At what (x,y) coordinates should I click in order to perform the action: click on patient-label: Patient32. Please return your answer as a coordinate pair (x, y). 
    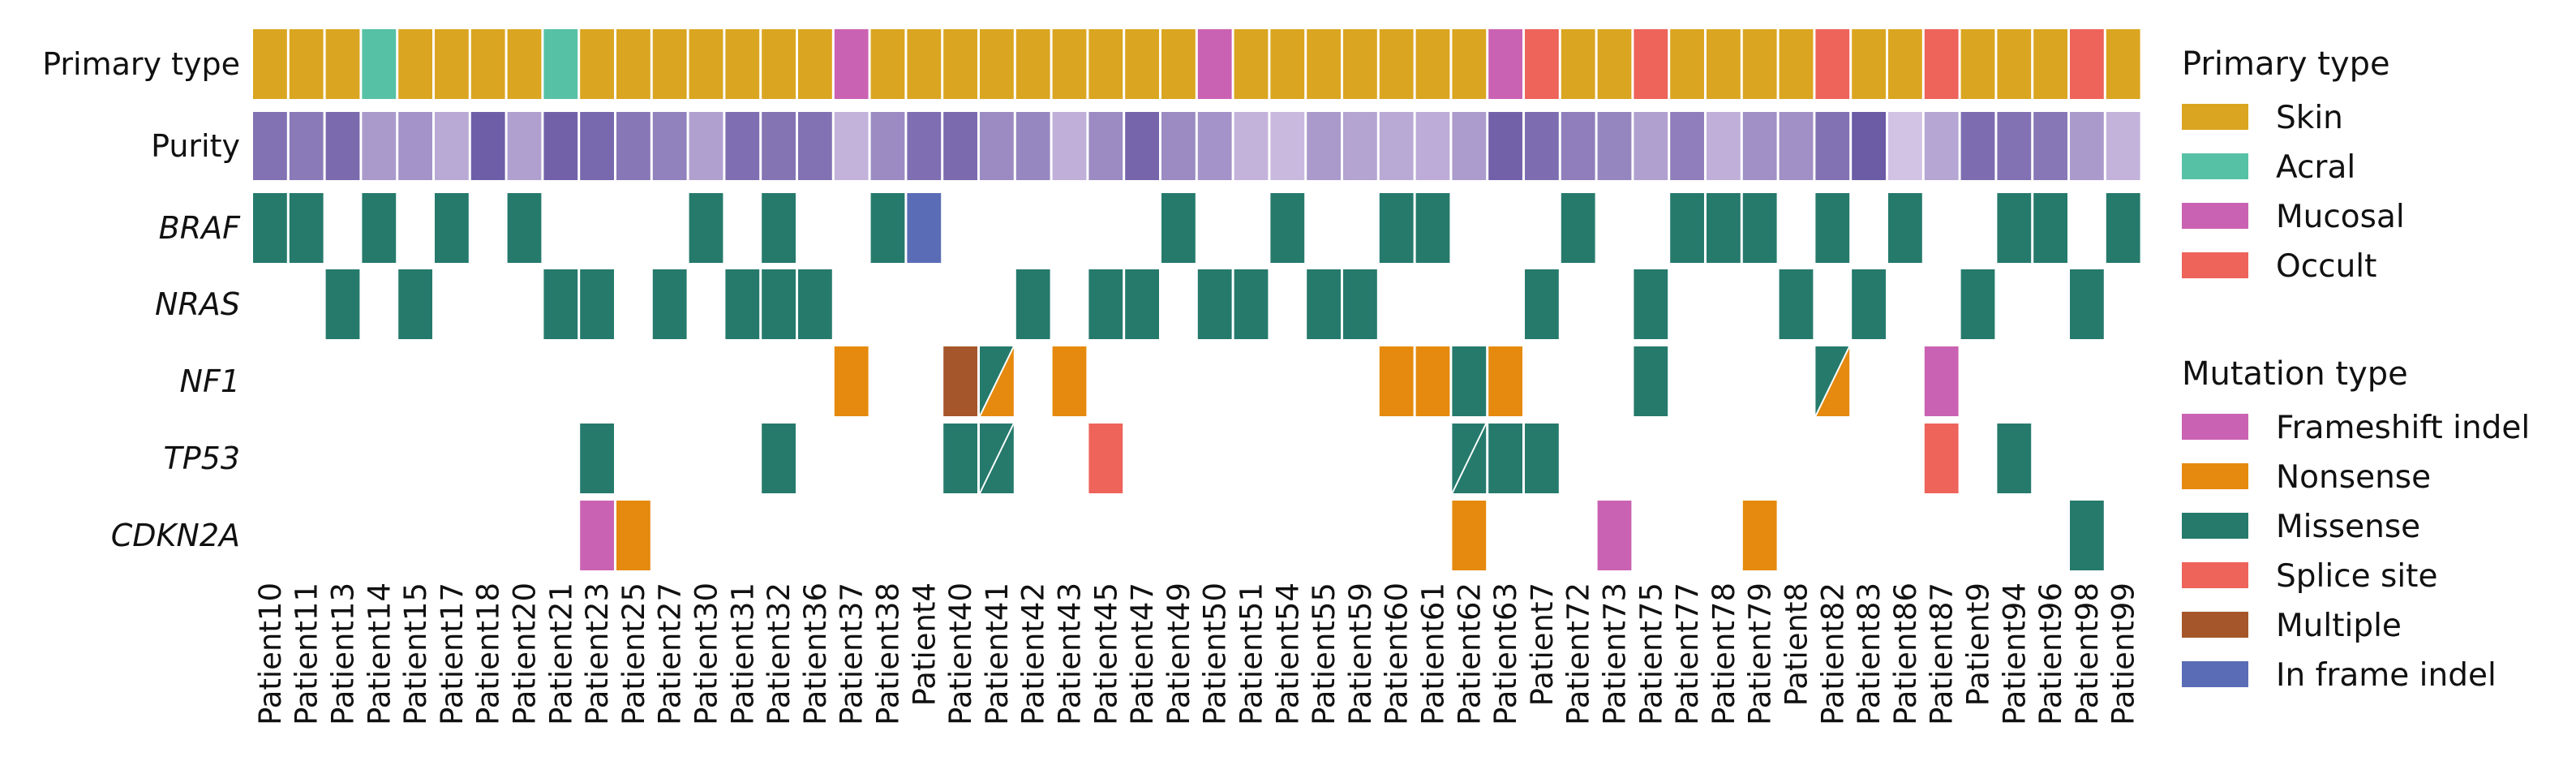
    Looking at the image, I should click on (779, 654).